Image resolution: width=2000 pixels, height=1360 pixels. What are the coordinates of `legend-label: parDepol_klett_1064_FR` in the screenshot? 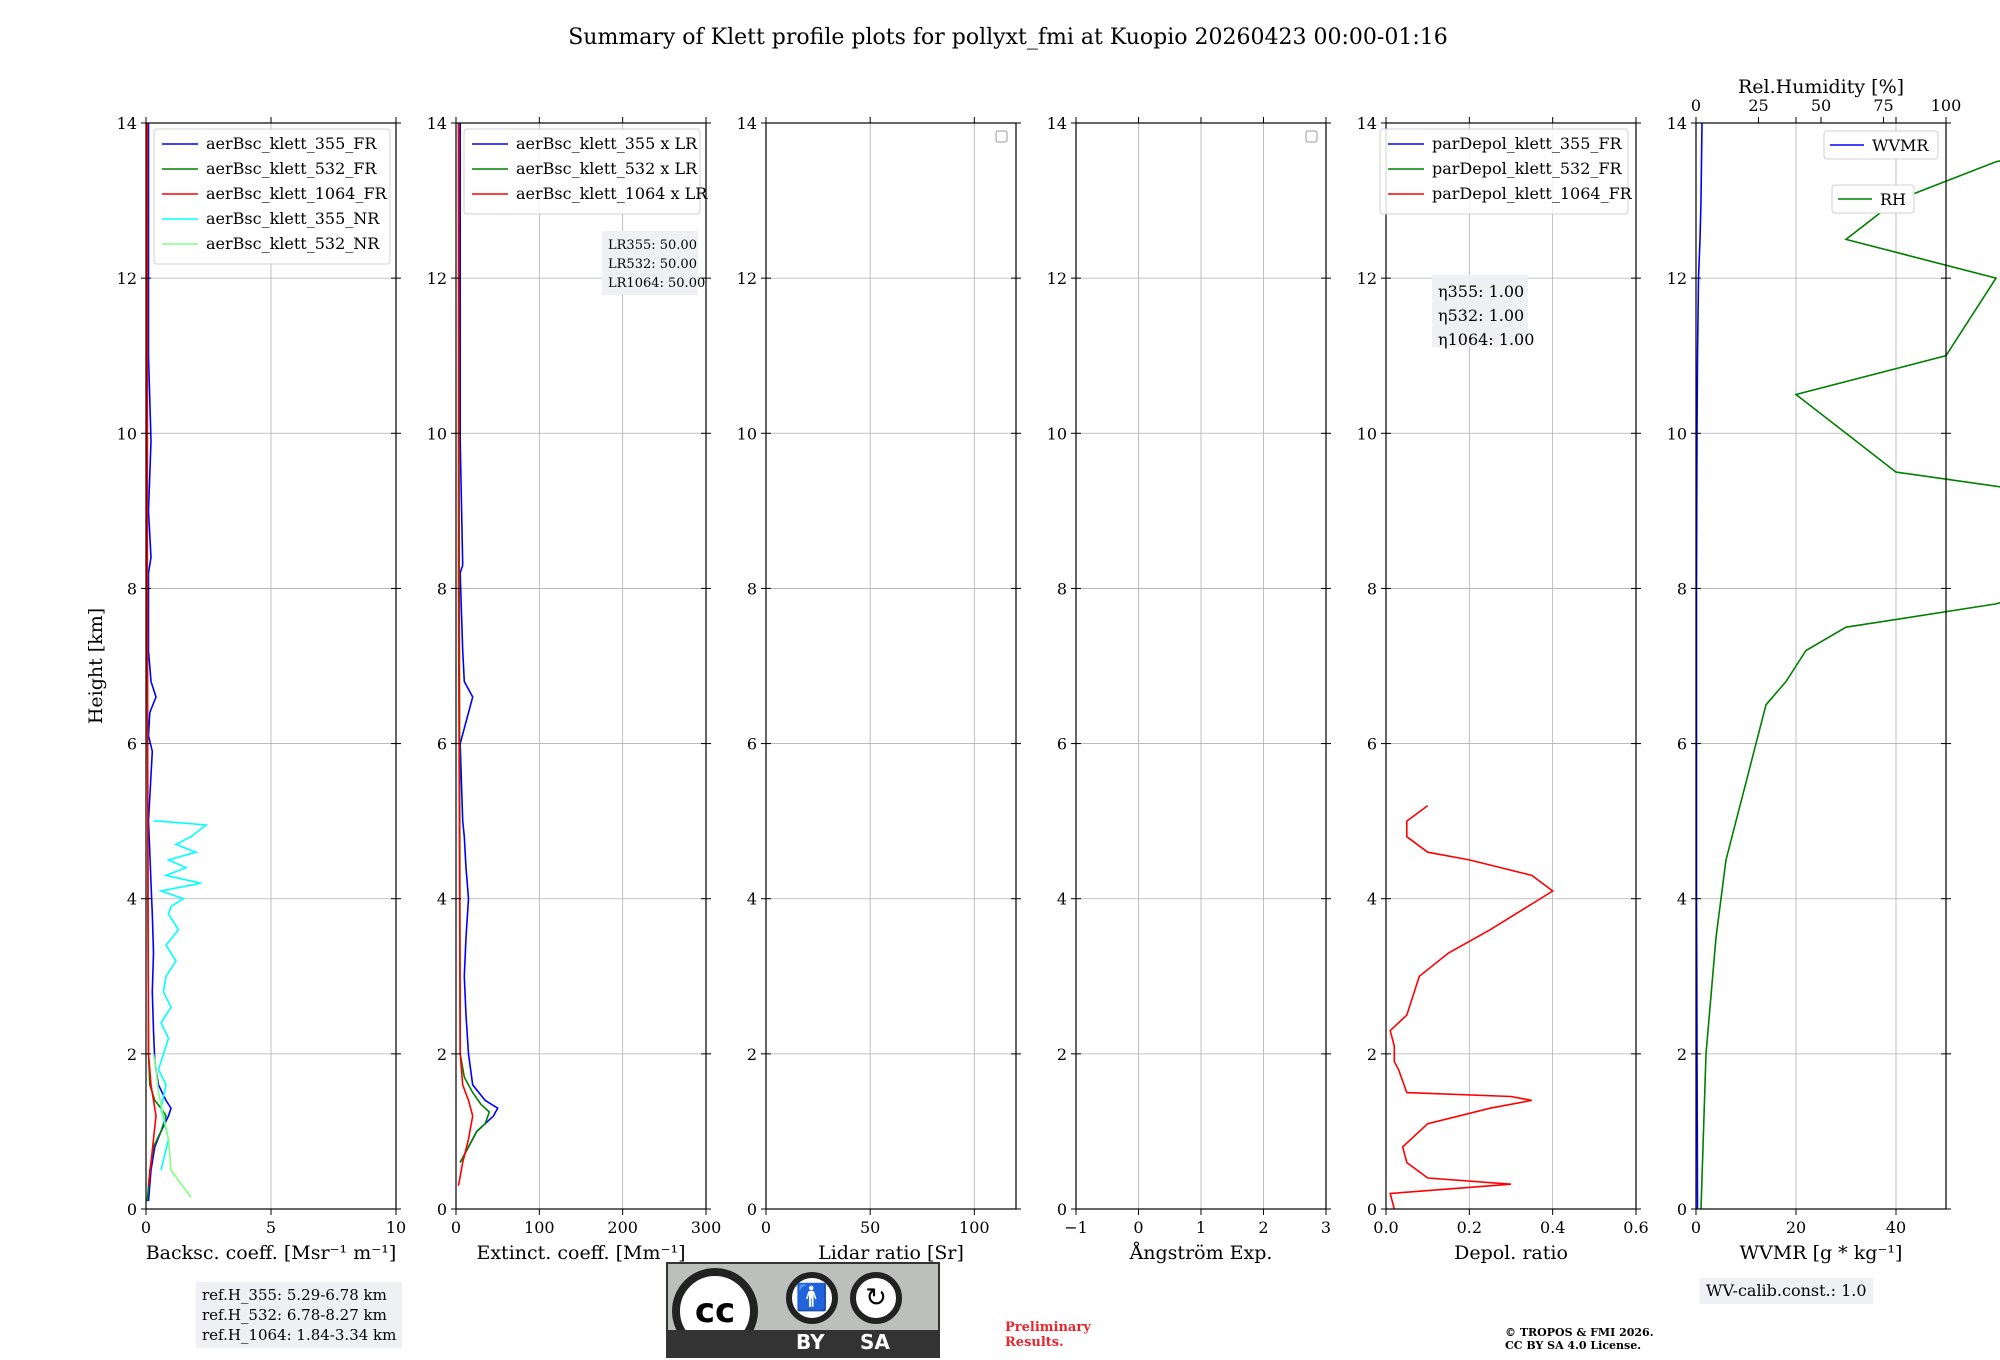 It's located at (1532, 193).